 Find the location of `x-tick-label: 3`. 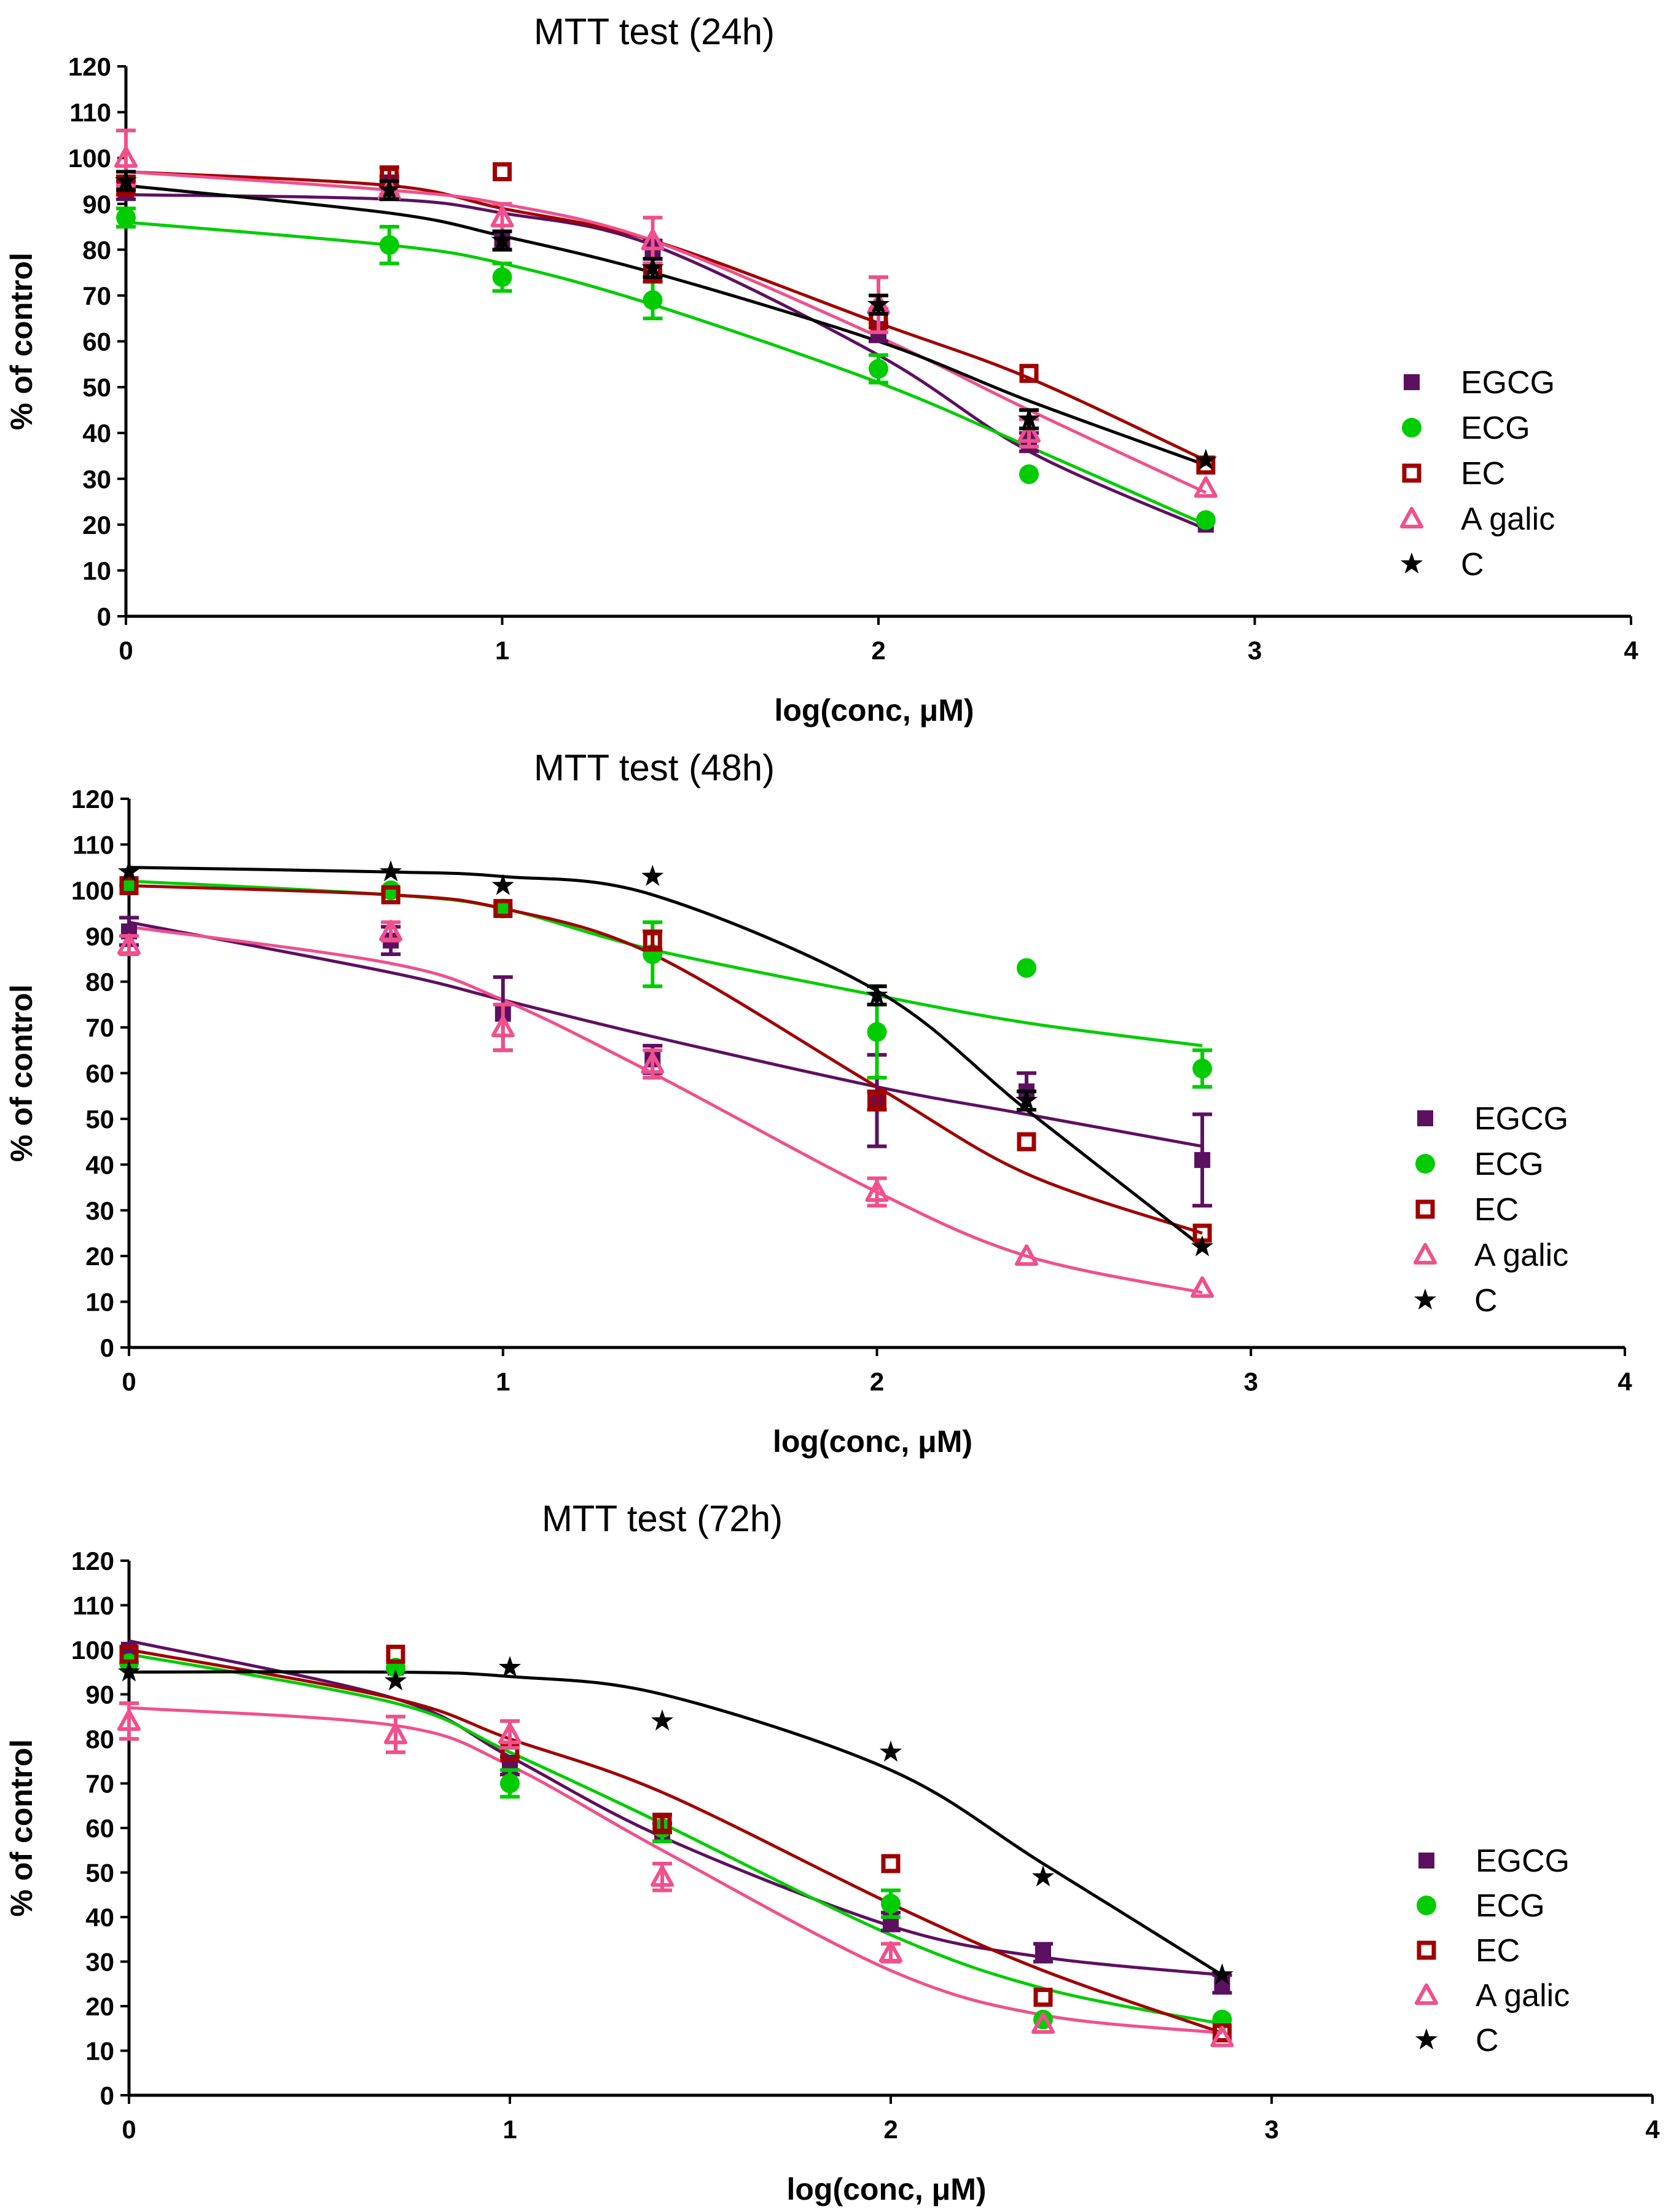

x-tick-label: 3 is located at coordinates (1251, 1381).